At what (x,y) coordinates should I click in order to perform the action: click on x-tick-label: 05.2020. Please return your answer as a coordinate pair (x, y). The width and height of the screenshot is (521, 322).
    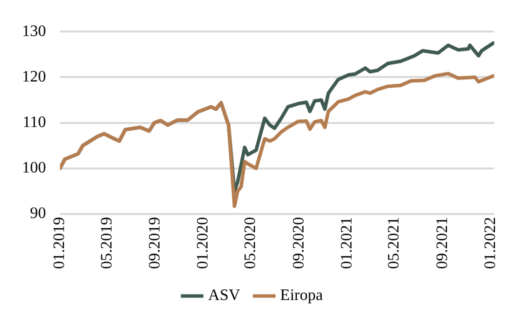
    Looking at the image, I should click on (251, 243).